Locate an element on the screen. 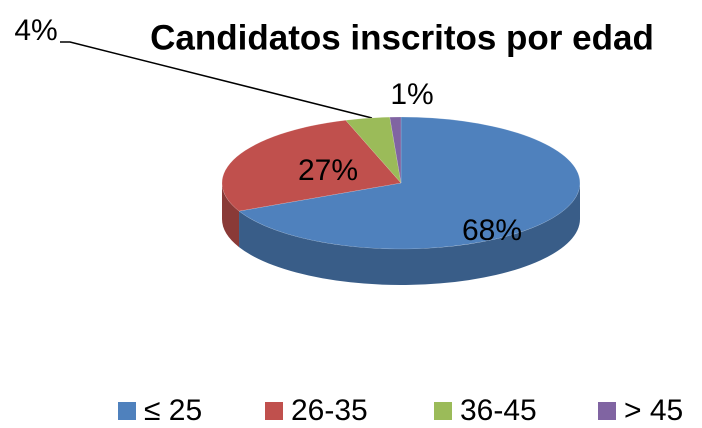 Image resolution: width=702 pixels, height=428 pixels. leader-line is located at coordinates (216, 80).